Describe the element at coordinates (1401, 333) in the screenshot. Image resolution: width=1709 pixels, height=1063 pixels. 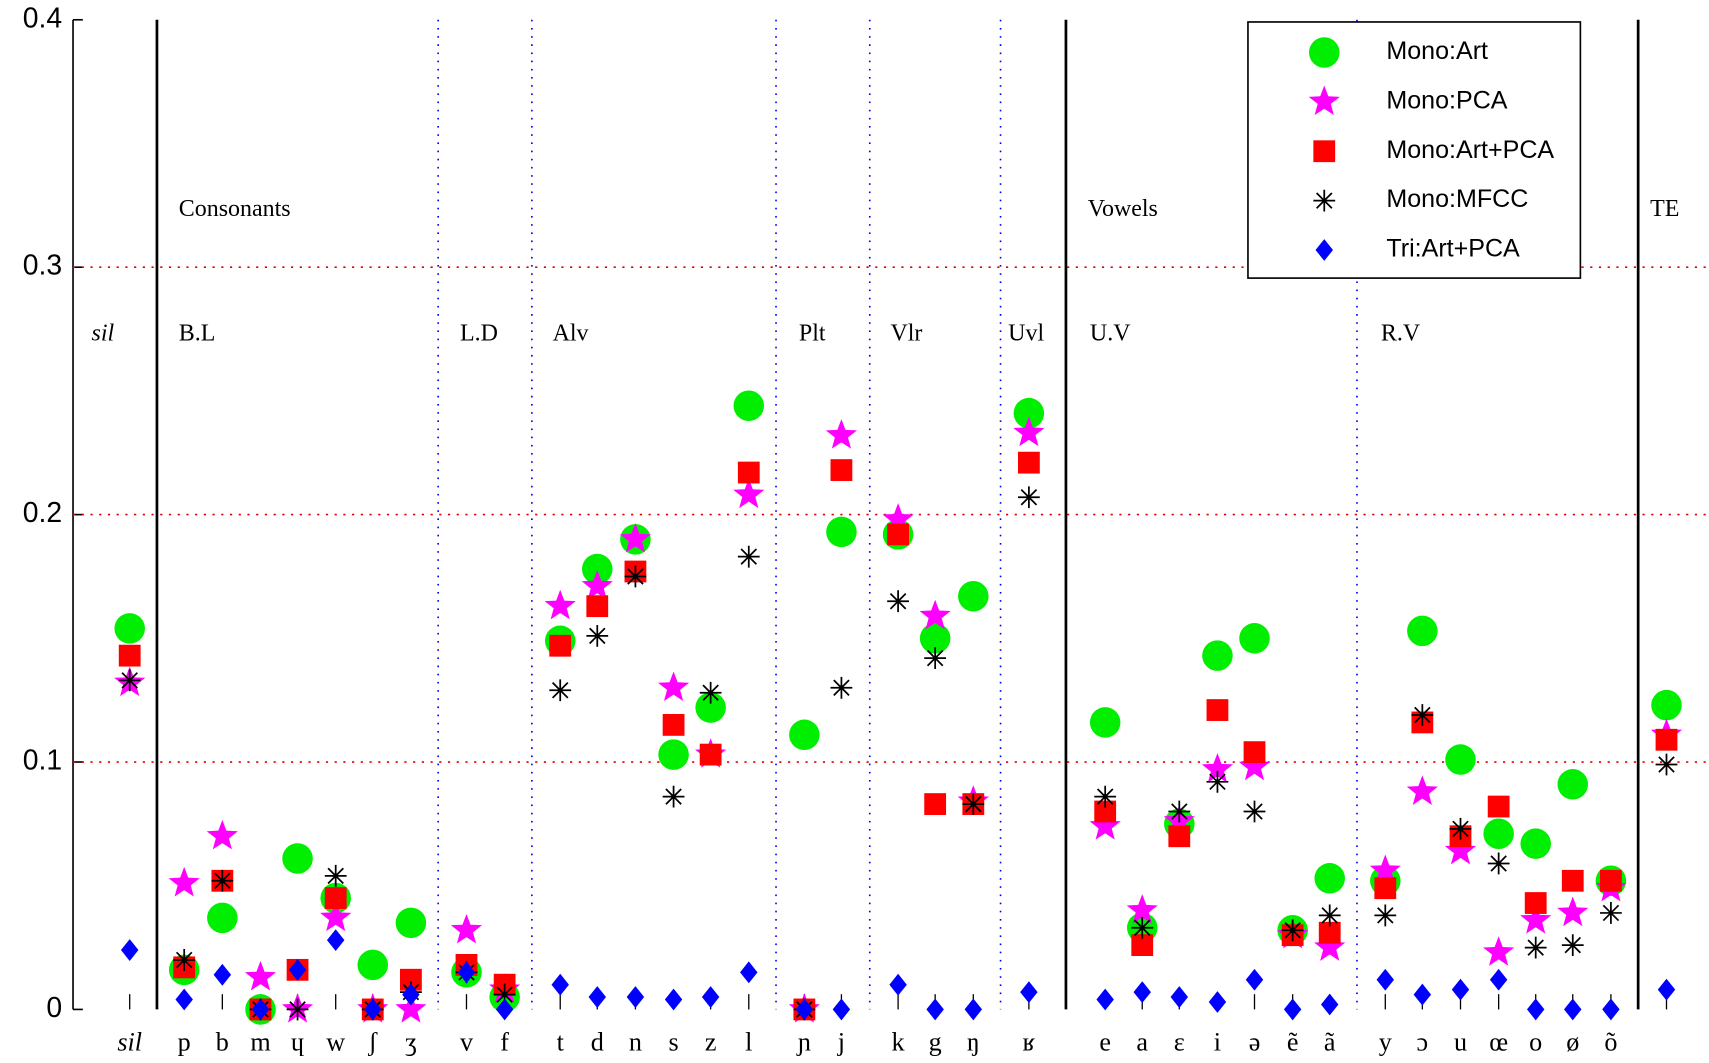
I see `annotation: R.V` at that location.